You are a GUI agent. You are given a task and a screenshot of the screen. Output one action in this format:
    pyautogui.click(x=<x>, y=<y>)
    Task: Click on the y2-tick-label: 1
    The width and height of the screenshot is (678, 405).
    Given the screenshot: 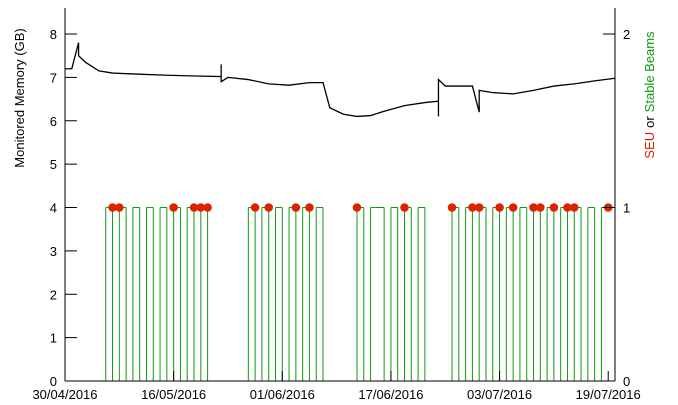 What is the action you would take?
    pyautogui.click(x=626, y=208)
    